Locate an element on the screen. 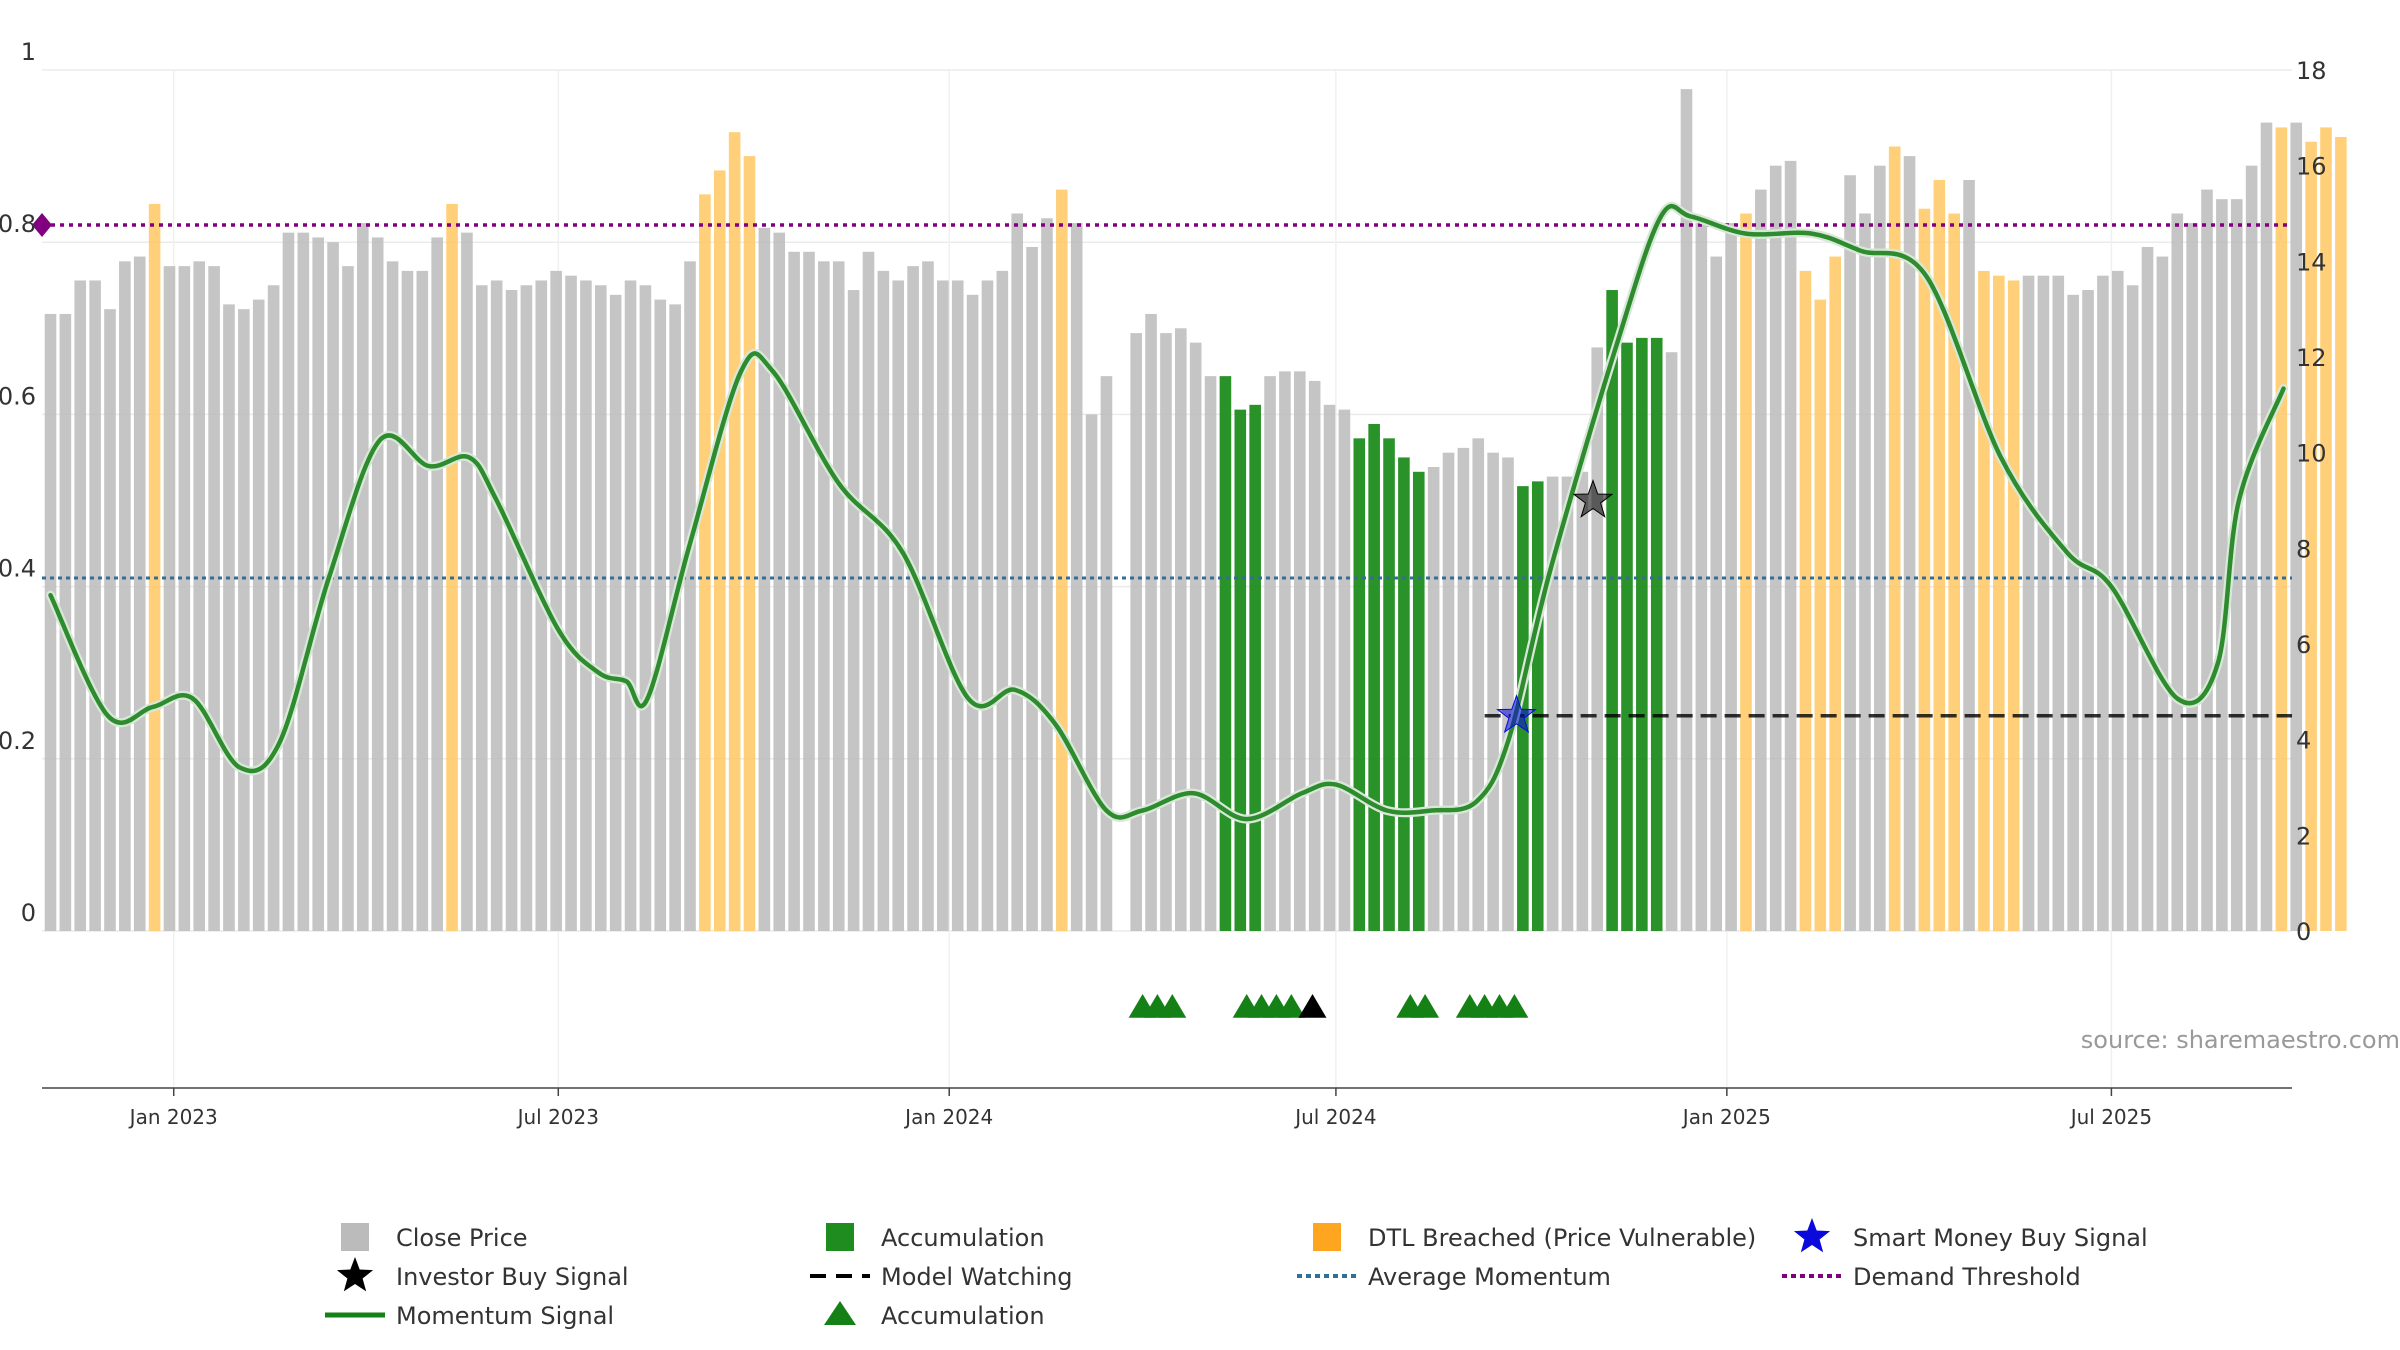 The height and width of the screenshot is (1350, 2400). legend-item: Model Watching is located at coordinates (941, 1277).